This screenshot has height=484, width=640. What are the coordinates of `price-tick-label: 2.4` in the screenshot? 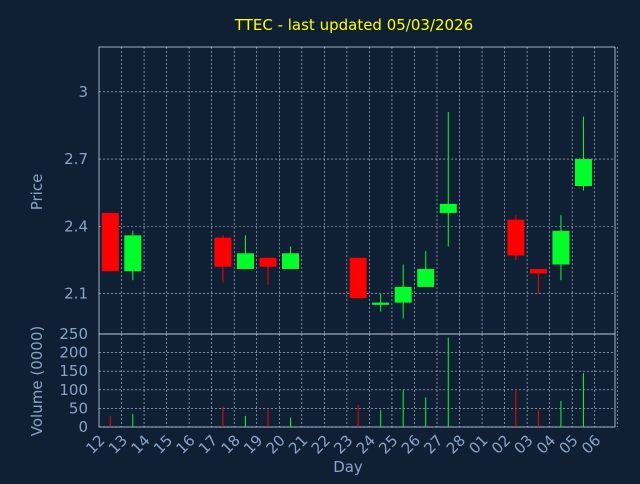 It's located at (76, 226).